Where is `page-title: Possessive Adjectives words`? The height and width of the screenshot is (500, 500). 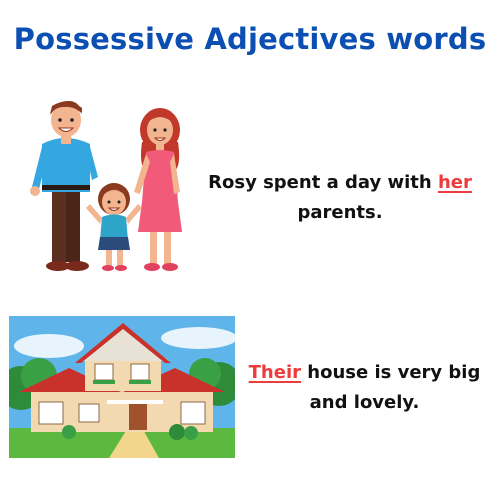 page-title: Possessive Adjectives words is located at coordinates (250, 39).